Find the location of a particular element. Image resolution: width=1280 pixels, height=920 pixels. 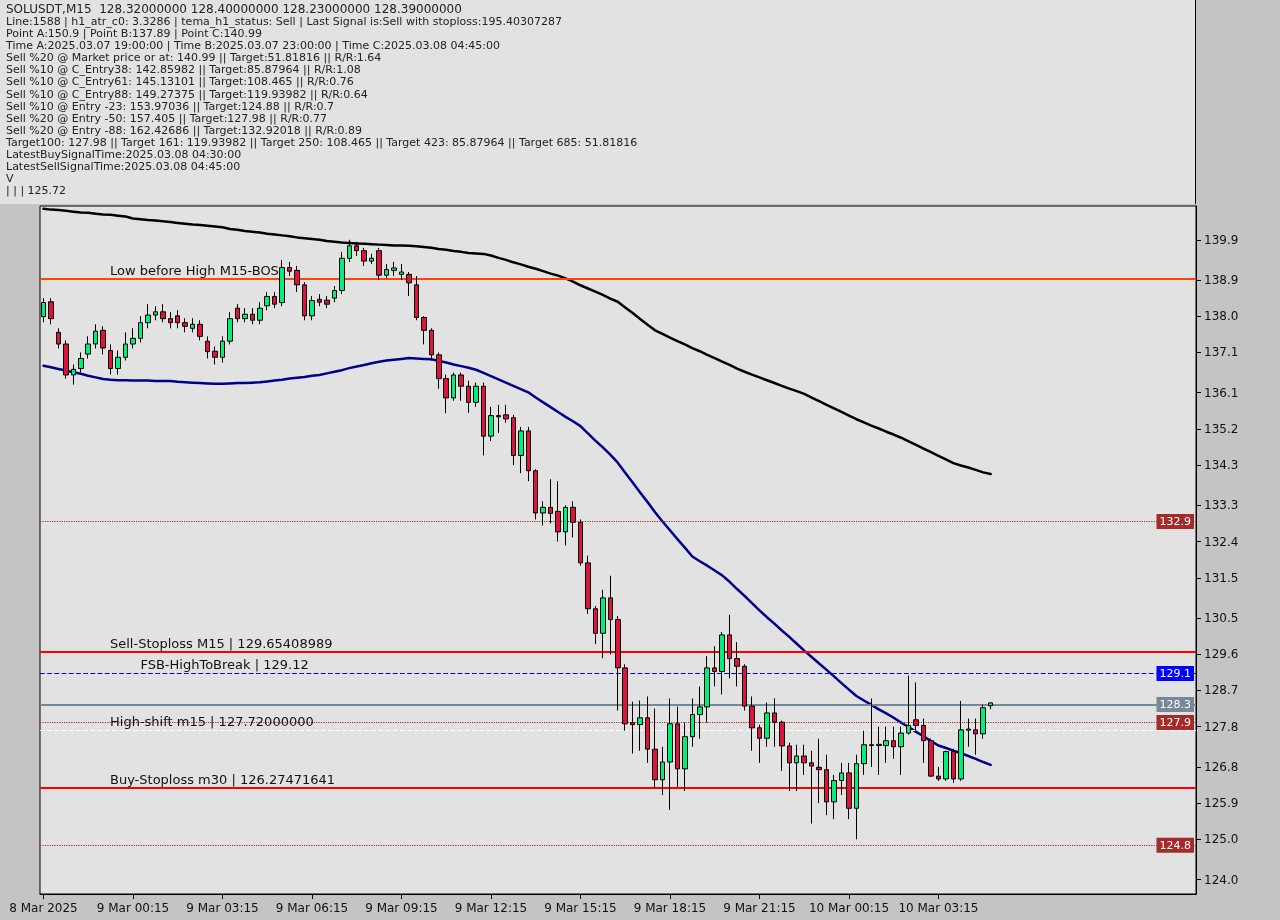

y-tick-label: 126.8 is located at coordinates (1221, 766).